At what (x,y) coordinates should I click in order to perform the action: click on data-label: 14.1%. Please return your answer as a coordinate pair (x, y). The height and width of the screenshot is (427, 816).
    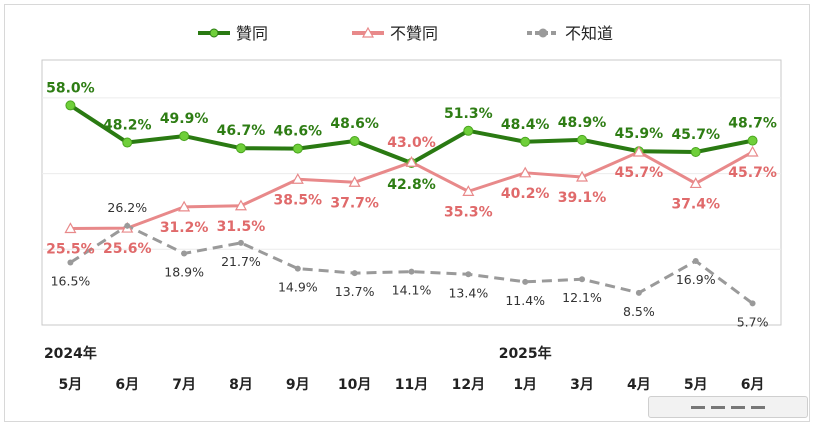
    Looking at the image, I should click on (412, 290).